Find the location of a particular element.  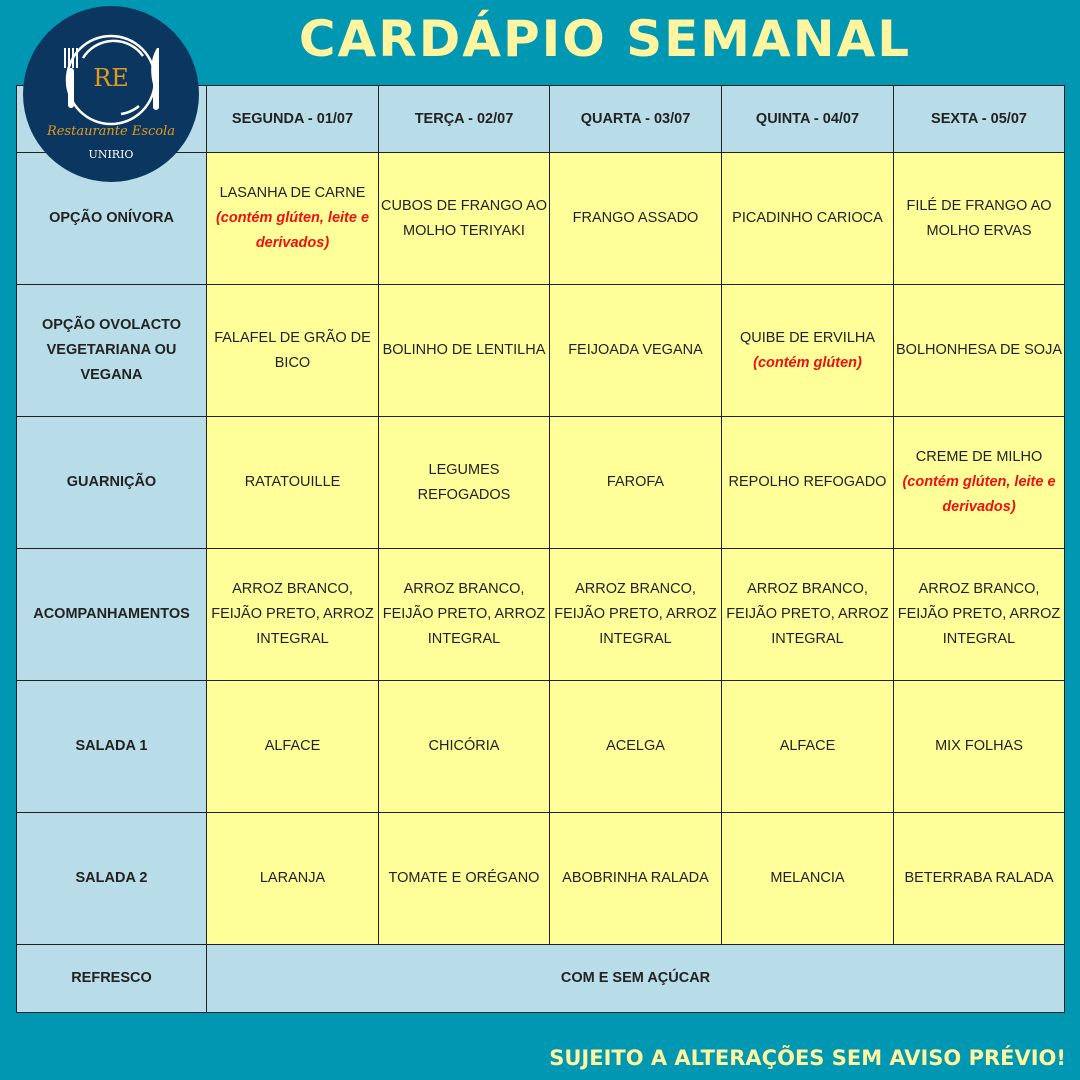

dish-name: FAROFA is located at coordinates (635, 482).